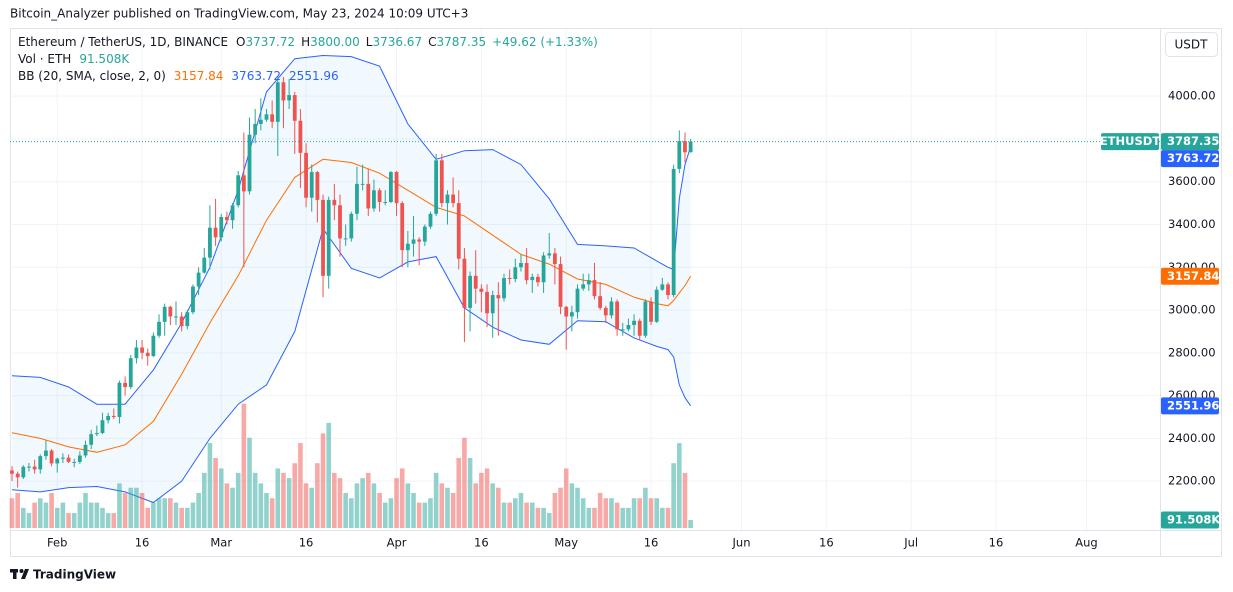 The image size is (1233, 592). What do you see at coordinates (432, 42) in the screenshot?
I see `c-label: C` at bounding box center [432, 42].